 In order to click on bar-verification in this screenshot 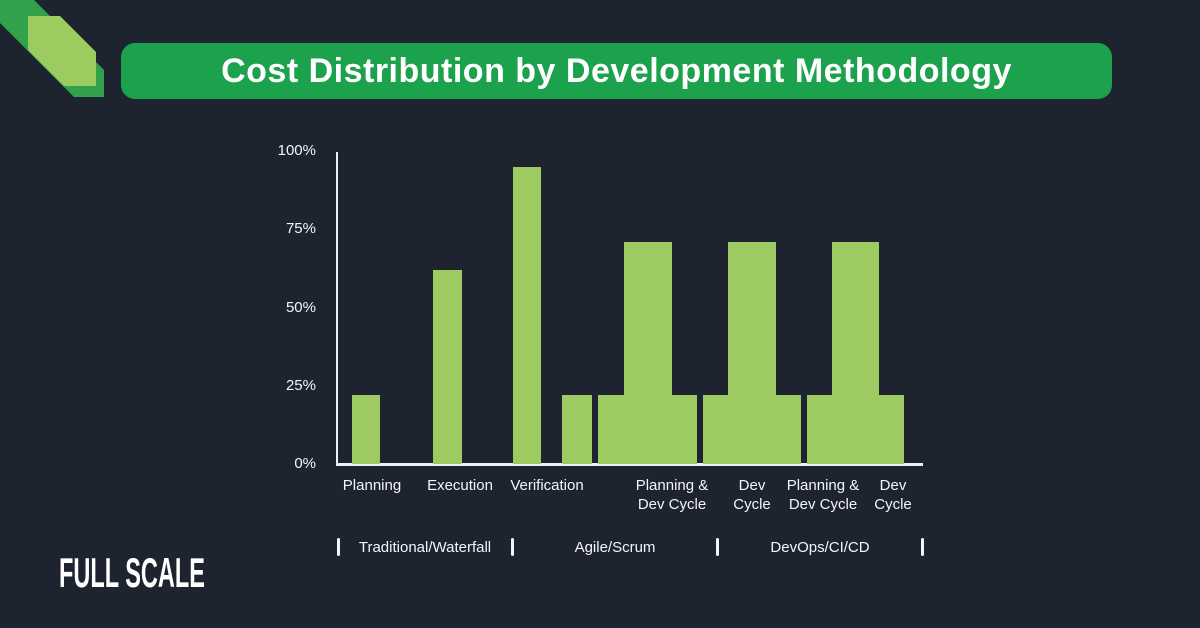, I will do `click(527, 315)`.